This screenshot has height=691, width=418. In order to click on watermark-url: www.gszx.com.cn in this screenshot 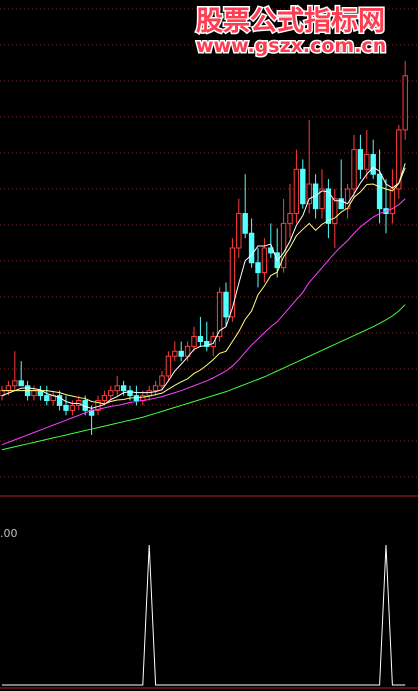, I will do `click(291, 46)`.